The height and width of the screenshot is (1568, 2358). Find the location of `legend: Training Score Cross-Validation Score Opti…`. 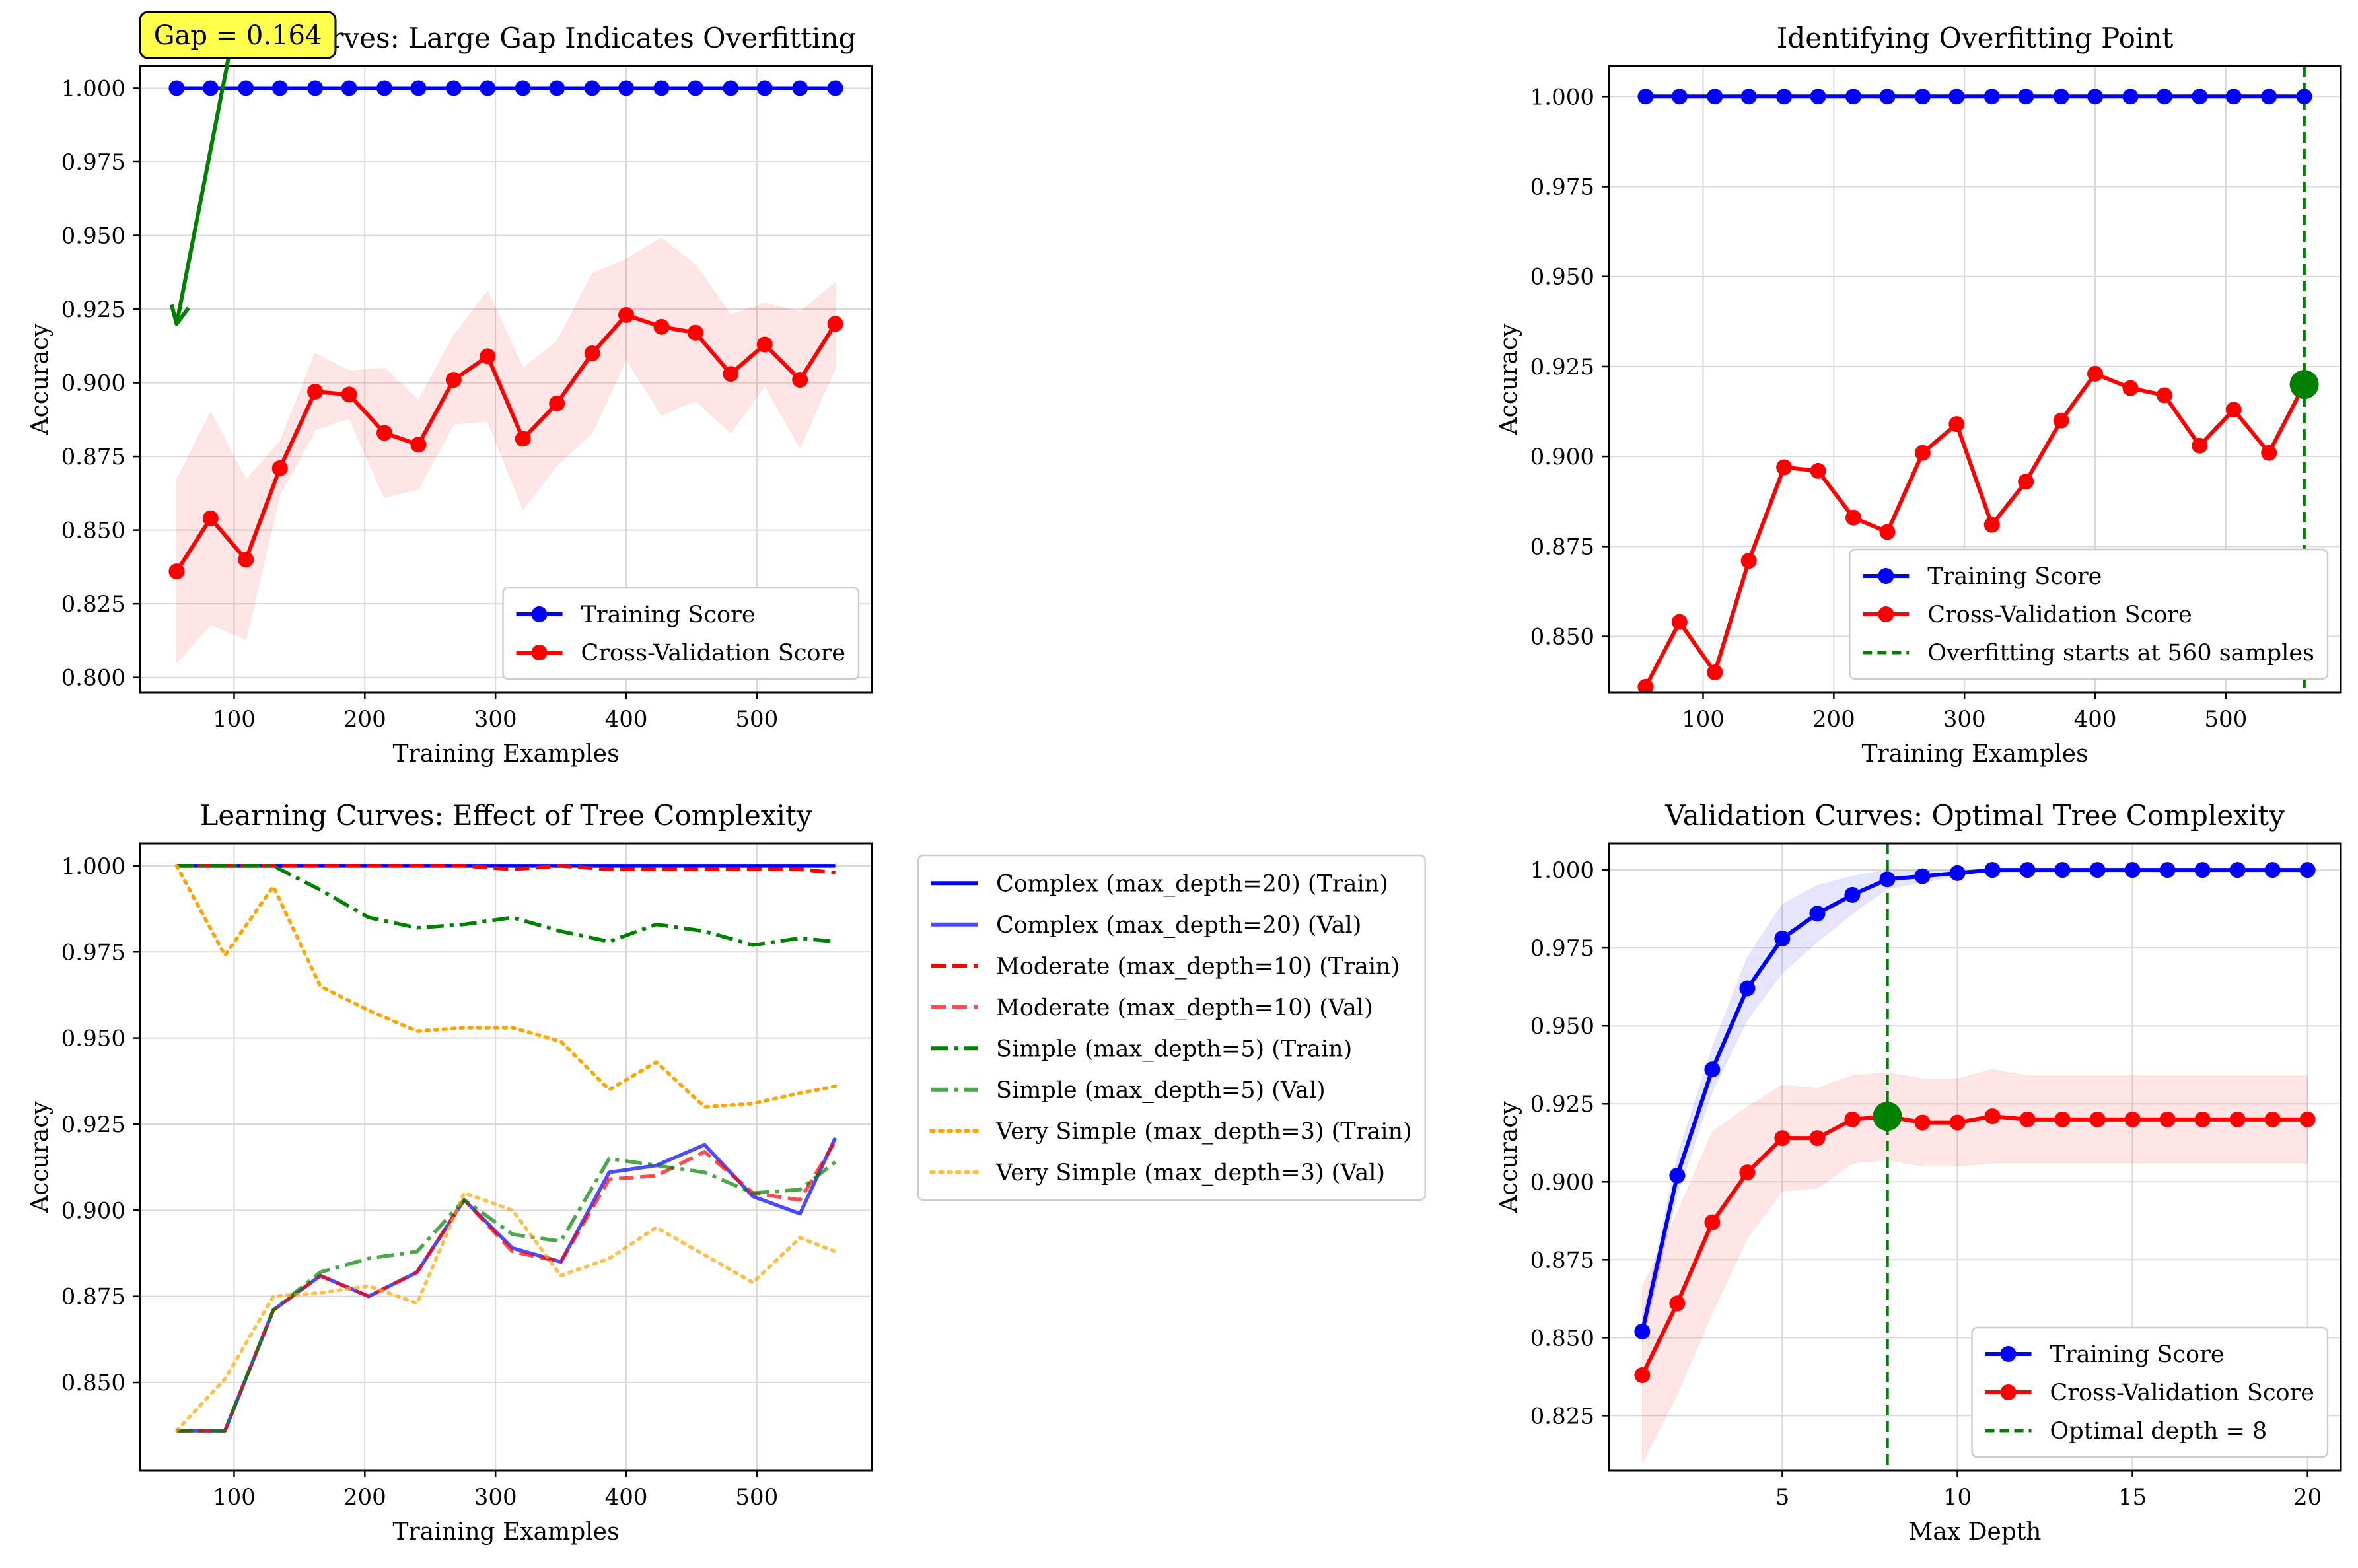

legend: Training Score Cross-Validation Score Opti… is located at coordinates (2150, 1392).